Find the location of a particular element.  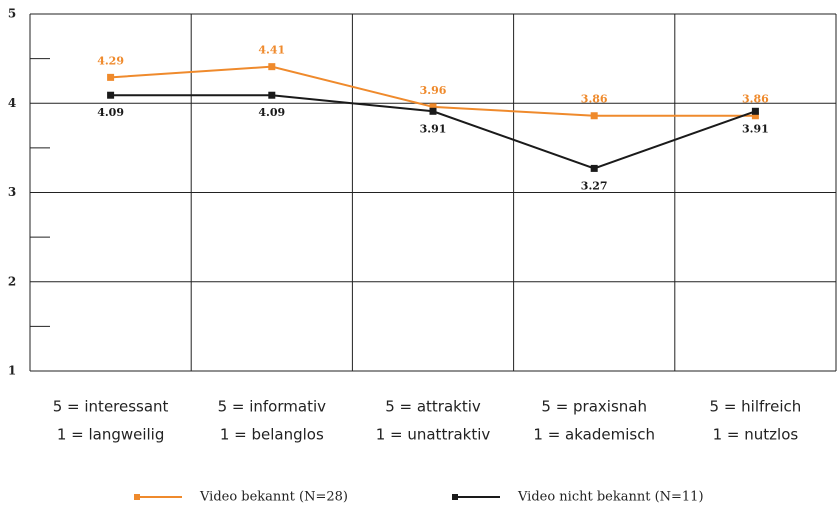

data-label: 4.29 is located at coordinates (110, 60).